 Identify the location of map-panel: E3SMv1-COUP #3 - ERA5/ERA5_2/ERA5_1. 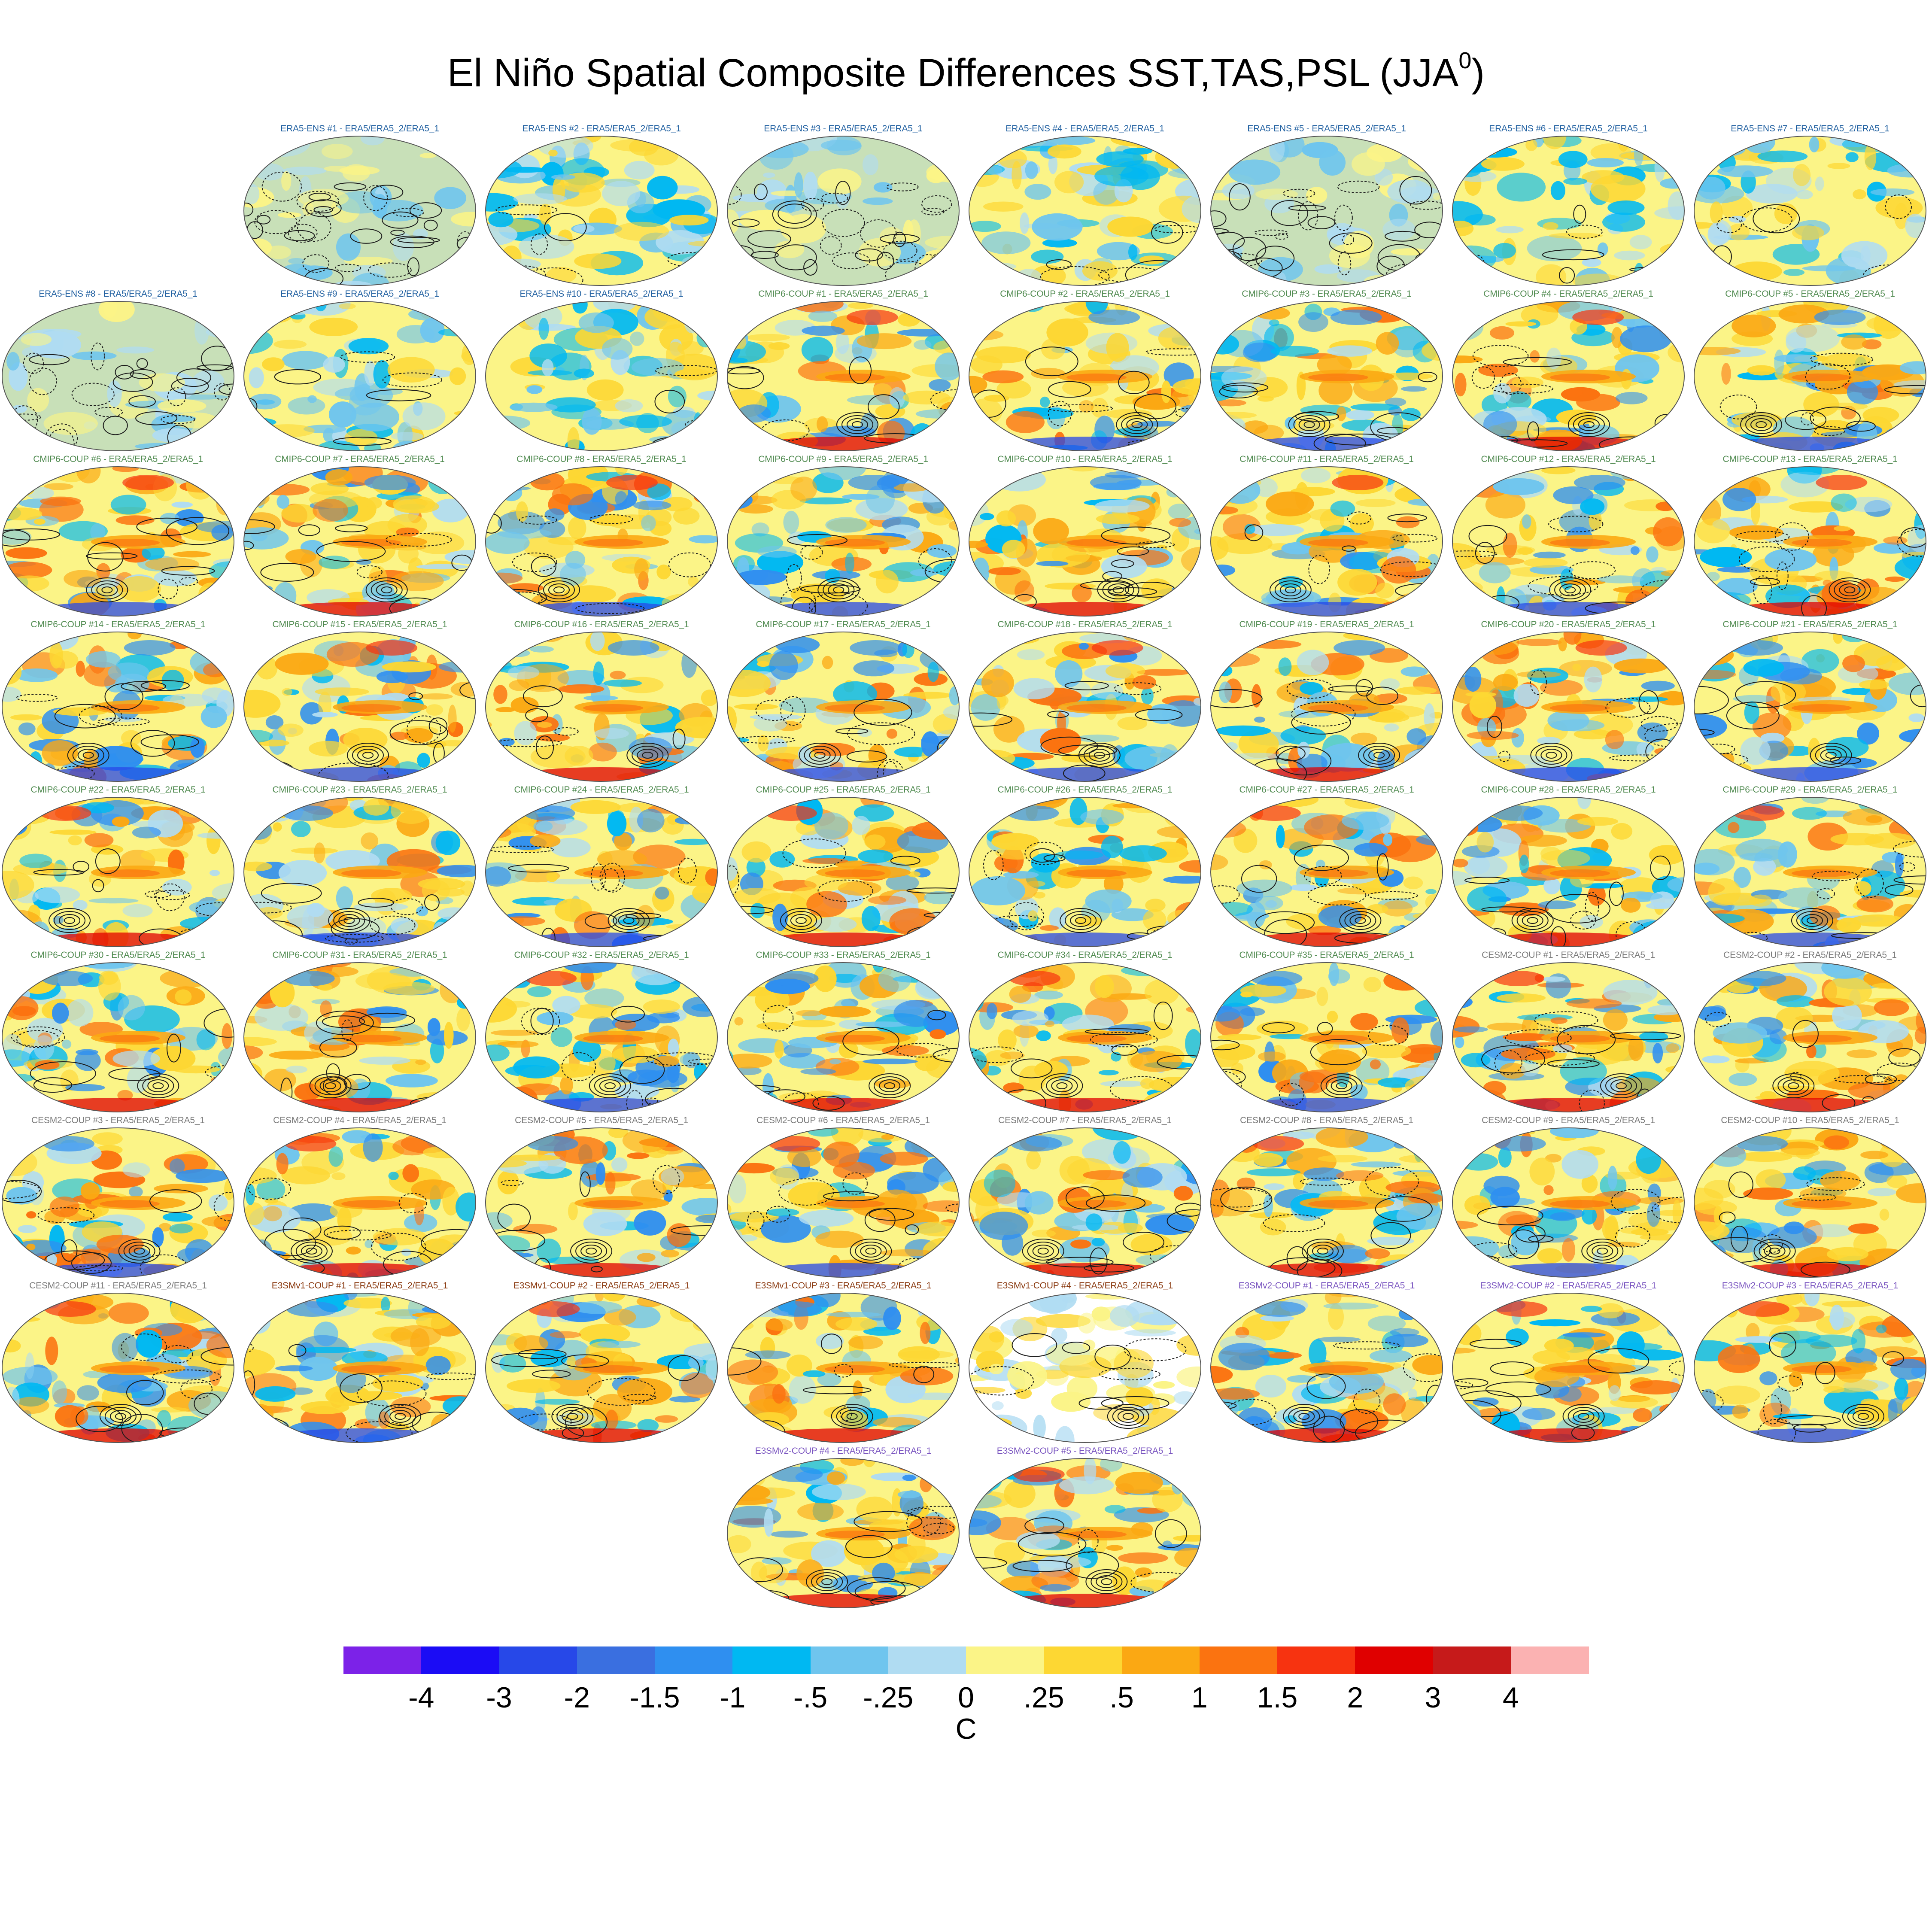
(843, 1363).